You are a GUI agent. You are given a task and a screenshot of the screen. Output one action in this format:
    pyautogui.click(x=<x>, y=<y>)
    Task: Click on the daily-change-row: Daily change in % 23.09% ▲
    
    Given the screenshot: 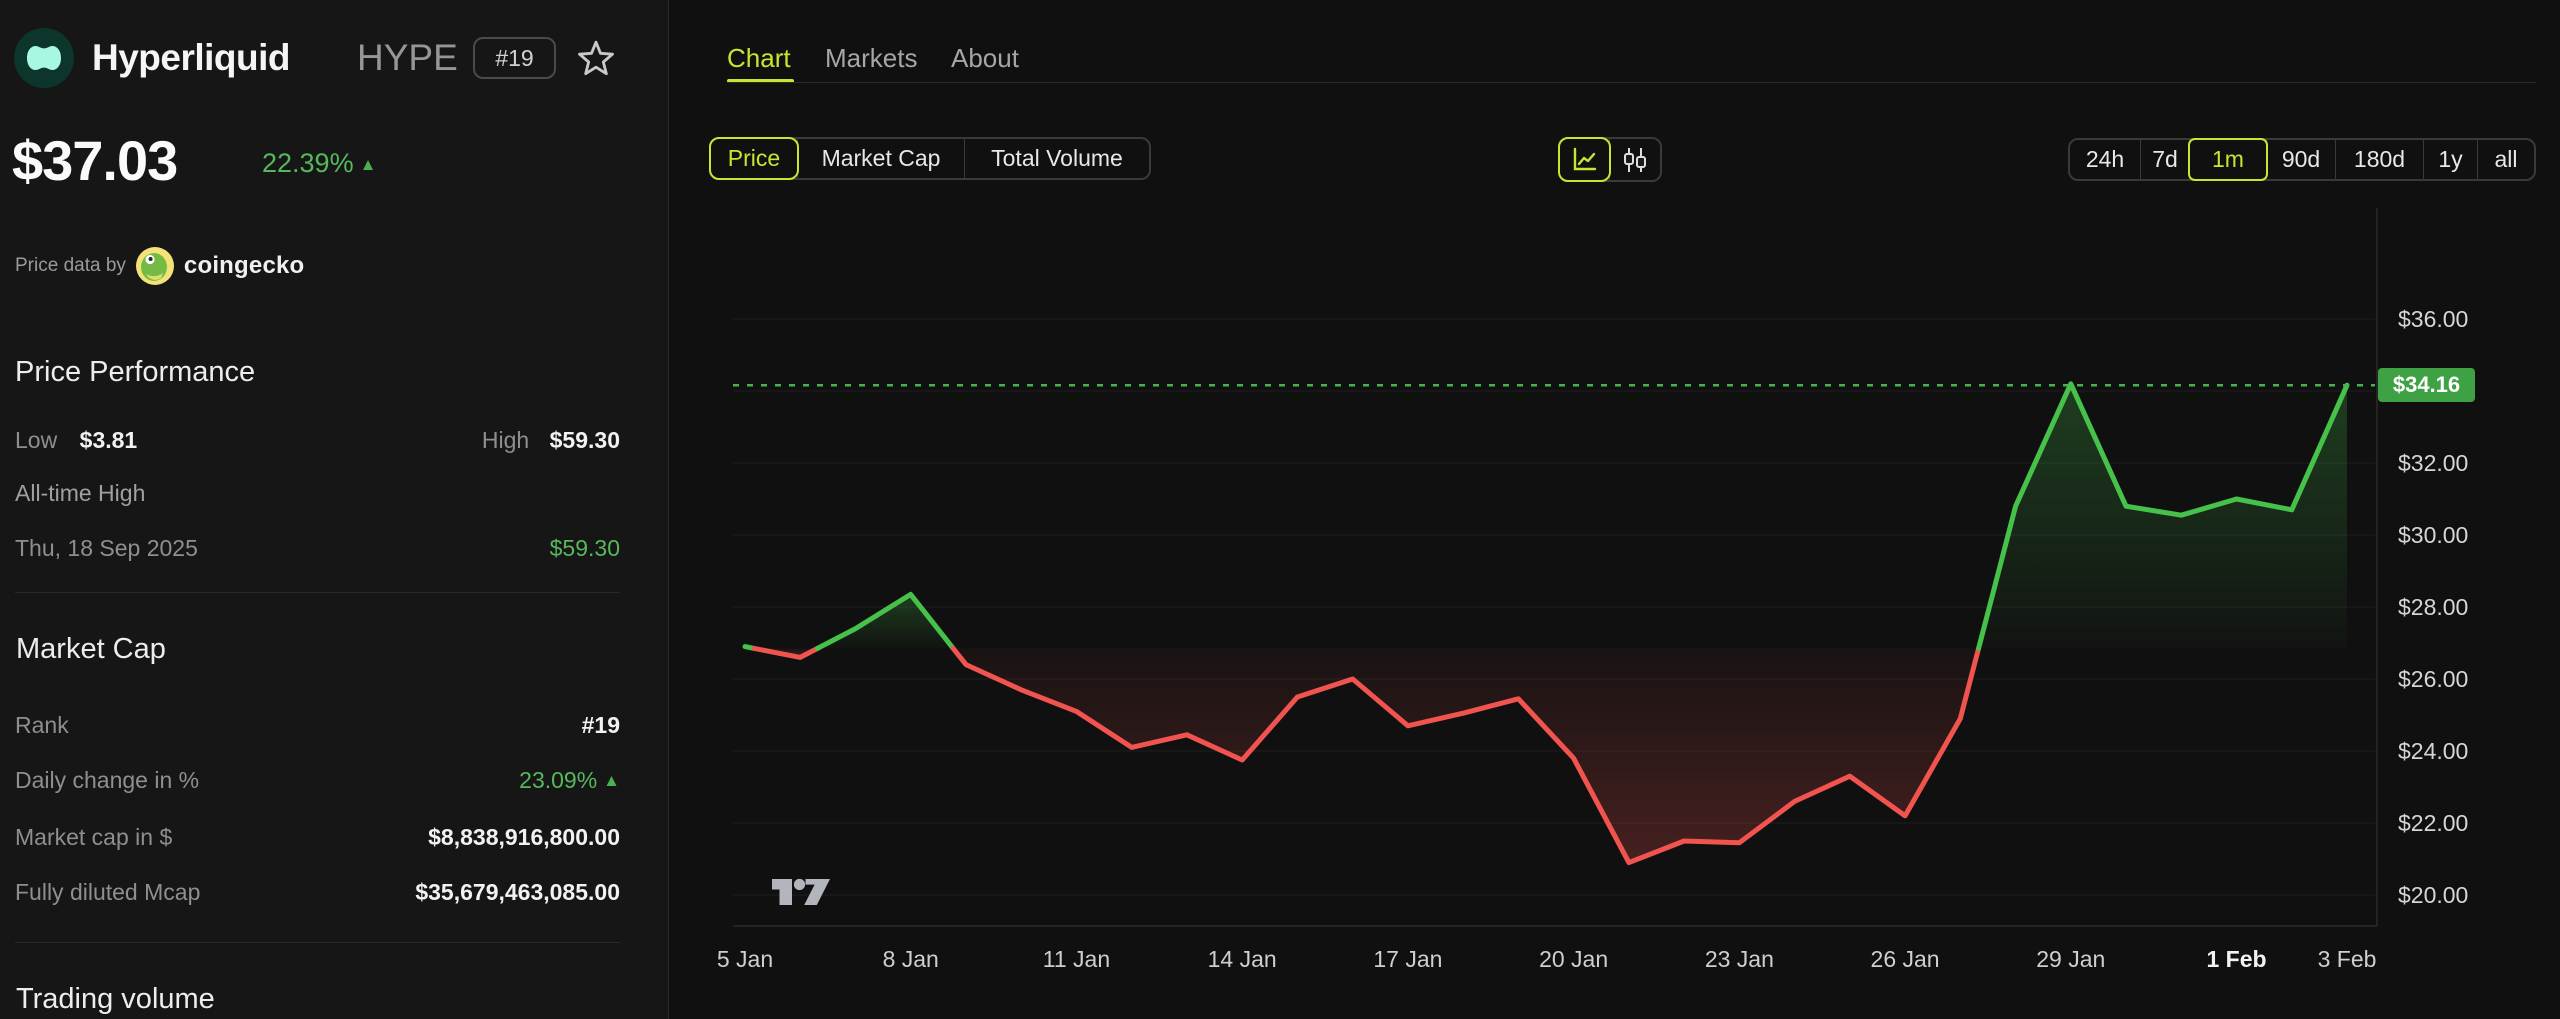 What is the action you would take?
    pyautogui.click(x=317, y=781)
    